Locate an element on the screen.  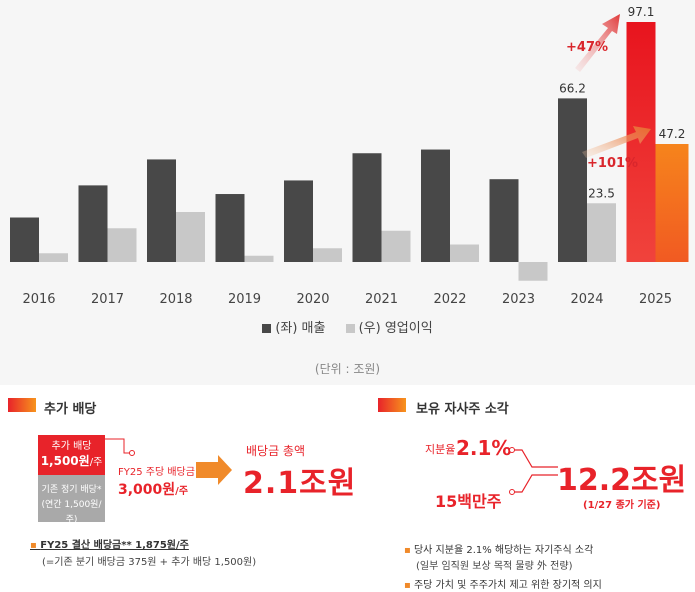
buyback-bullet-2: ▪ 주당 가치 및 주주가치 제고 위한 장기적 의지 is located at coordinates (503, 585).